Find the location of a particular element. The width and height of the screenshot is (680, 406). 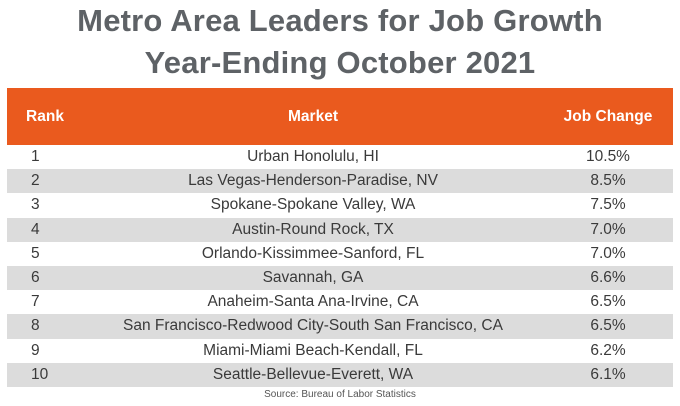

table-row: 7 Anaheim-Santa Ana-Irvine, CA 6.5% is located at coordinates (340, 302).